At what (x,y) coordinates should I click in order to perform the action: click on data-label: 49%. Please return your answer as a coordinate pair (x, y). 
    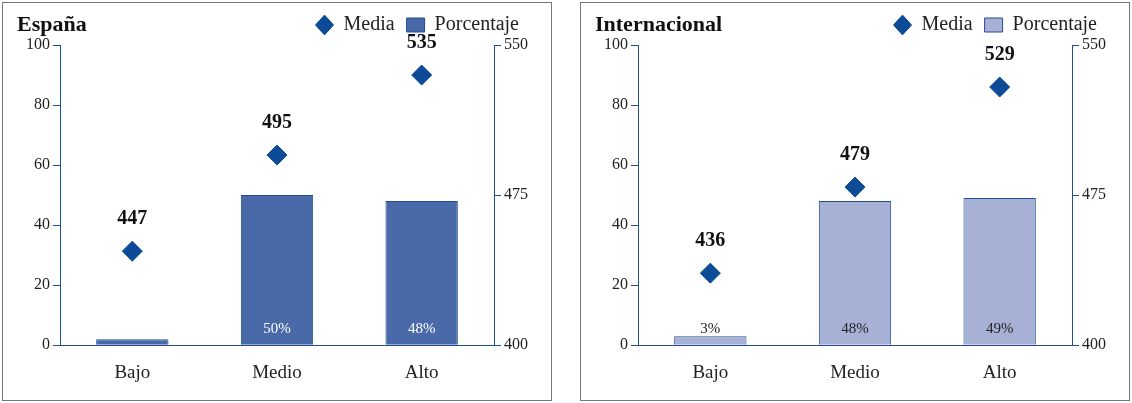
    Looking at the image, I should click on (999, 328).